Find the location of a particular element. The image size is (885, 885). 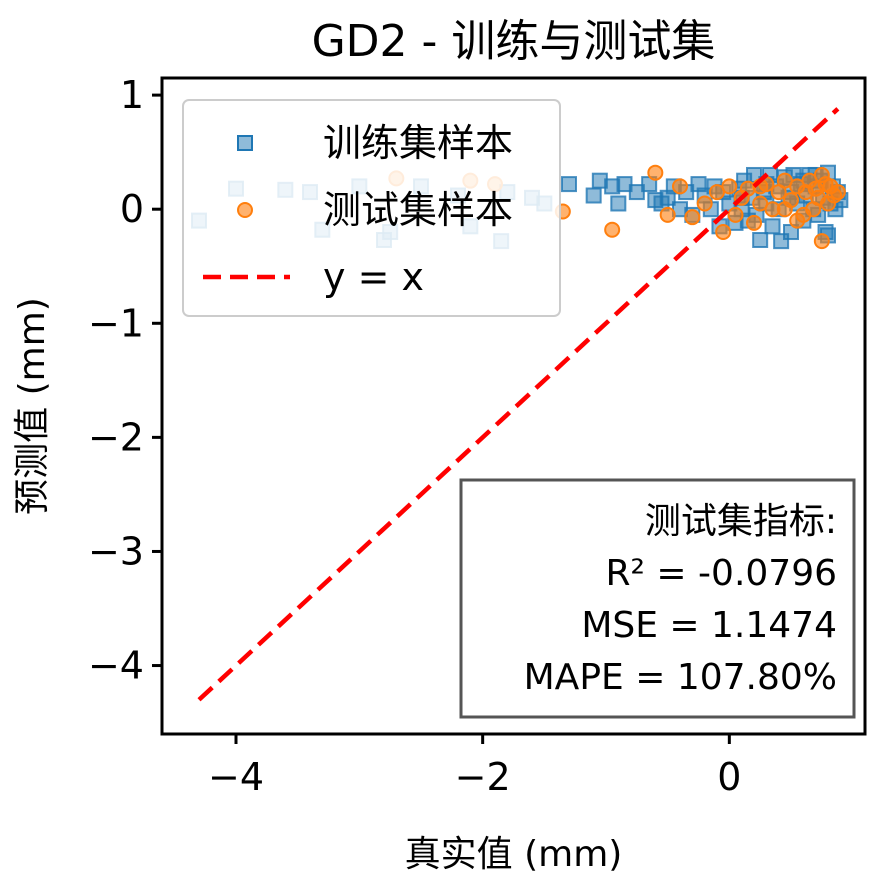

metrics-line: MSE = 1.1474 is located at coordinates (709, 625).